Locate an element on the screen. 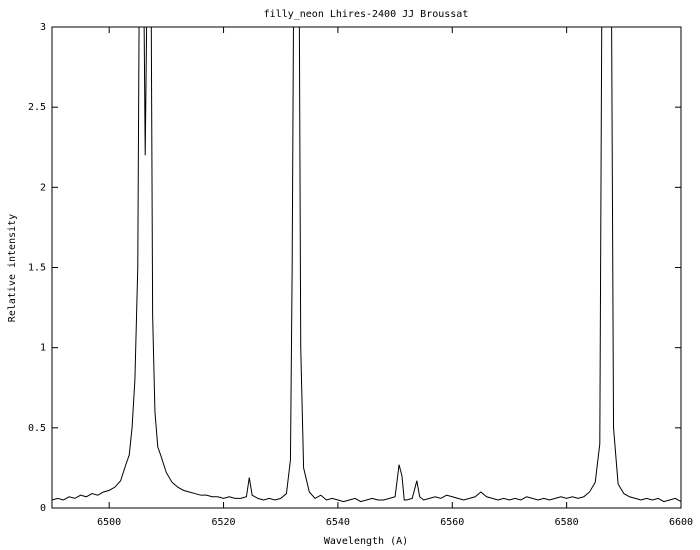 This screenshot has width=700, height=550. x-tick-label: 6500 is located at coordinates (109, 522).